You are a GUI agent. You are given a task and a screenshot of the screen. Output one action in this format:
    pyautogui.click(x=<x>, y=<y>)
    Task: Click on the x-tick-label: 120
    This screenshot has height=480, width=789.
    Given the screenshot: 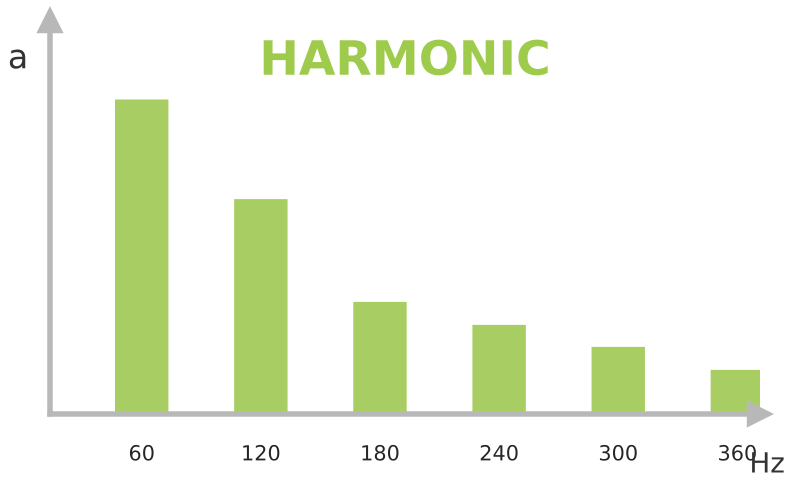 What is the action you would take?
    pyautogui.click(x=261, y=452)
    